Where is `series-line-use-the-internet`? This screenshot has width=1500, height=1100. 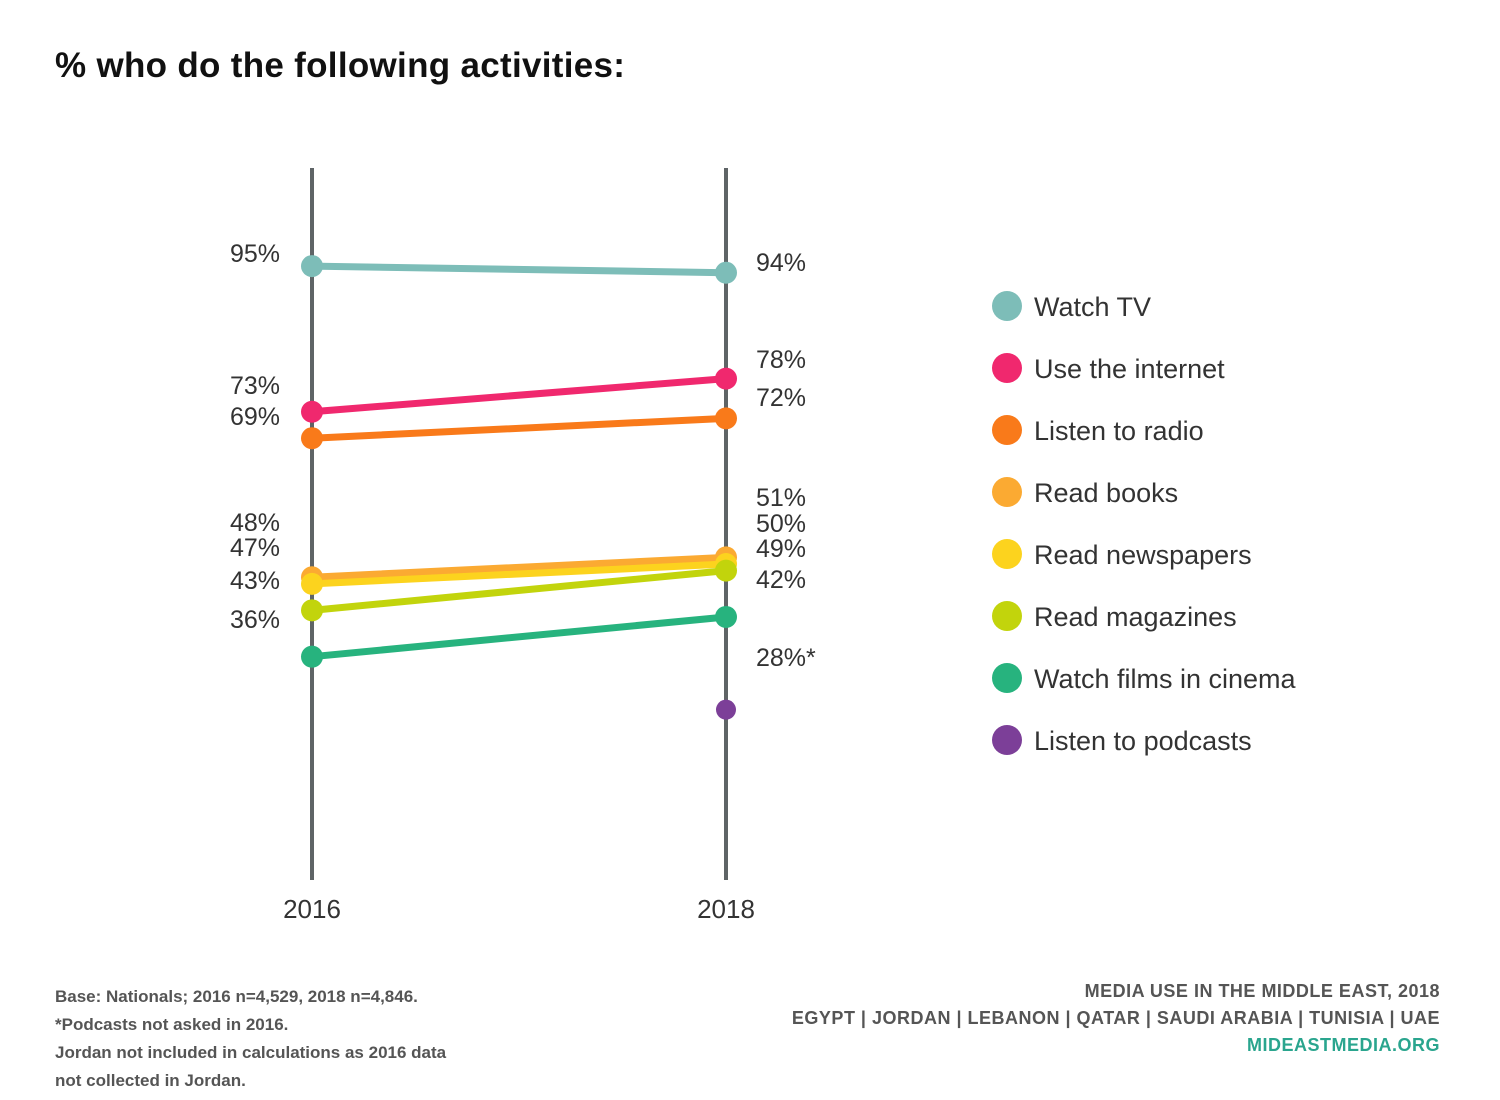 series-line-use-the-internet is located at coordinates (519, 395).